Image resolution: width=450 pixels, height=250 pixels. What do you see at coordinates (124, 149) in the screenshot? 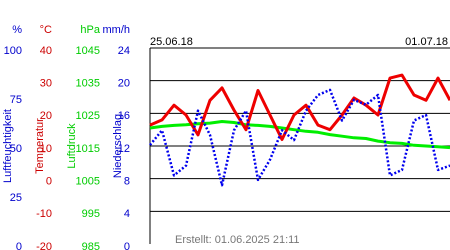
I see `y-tick-label: 12` at bounding box center [124, 149].